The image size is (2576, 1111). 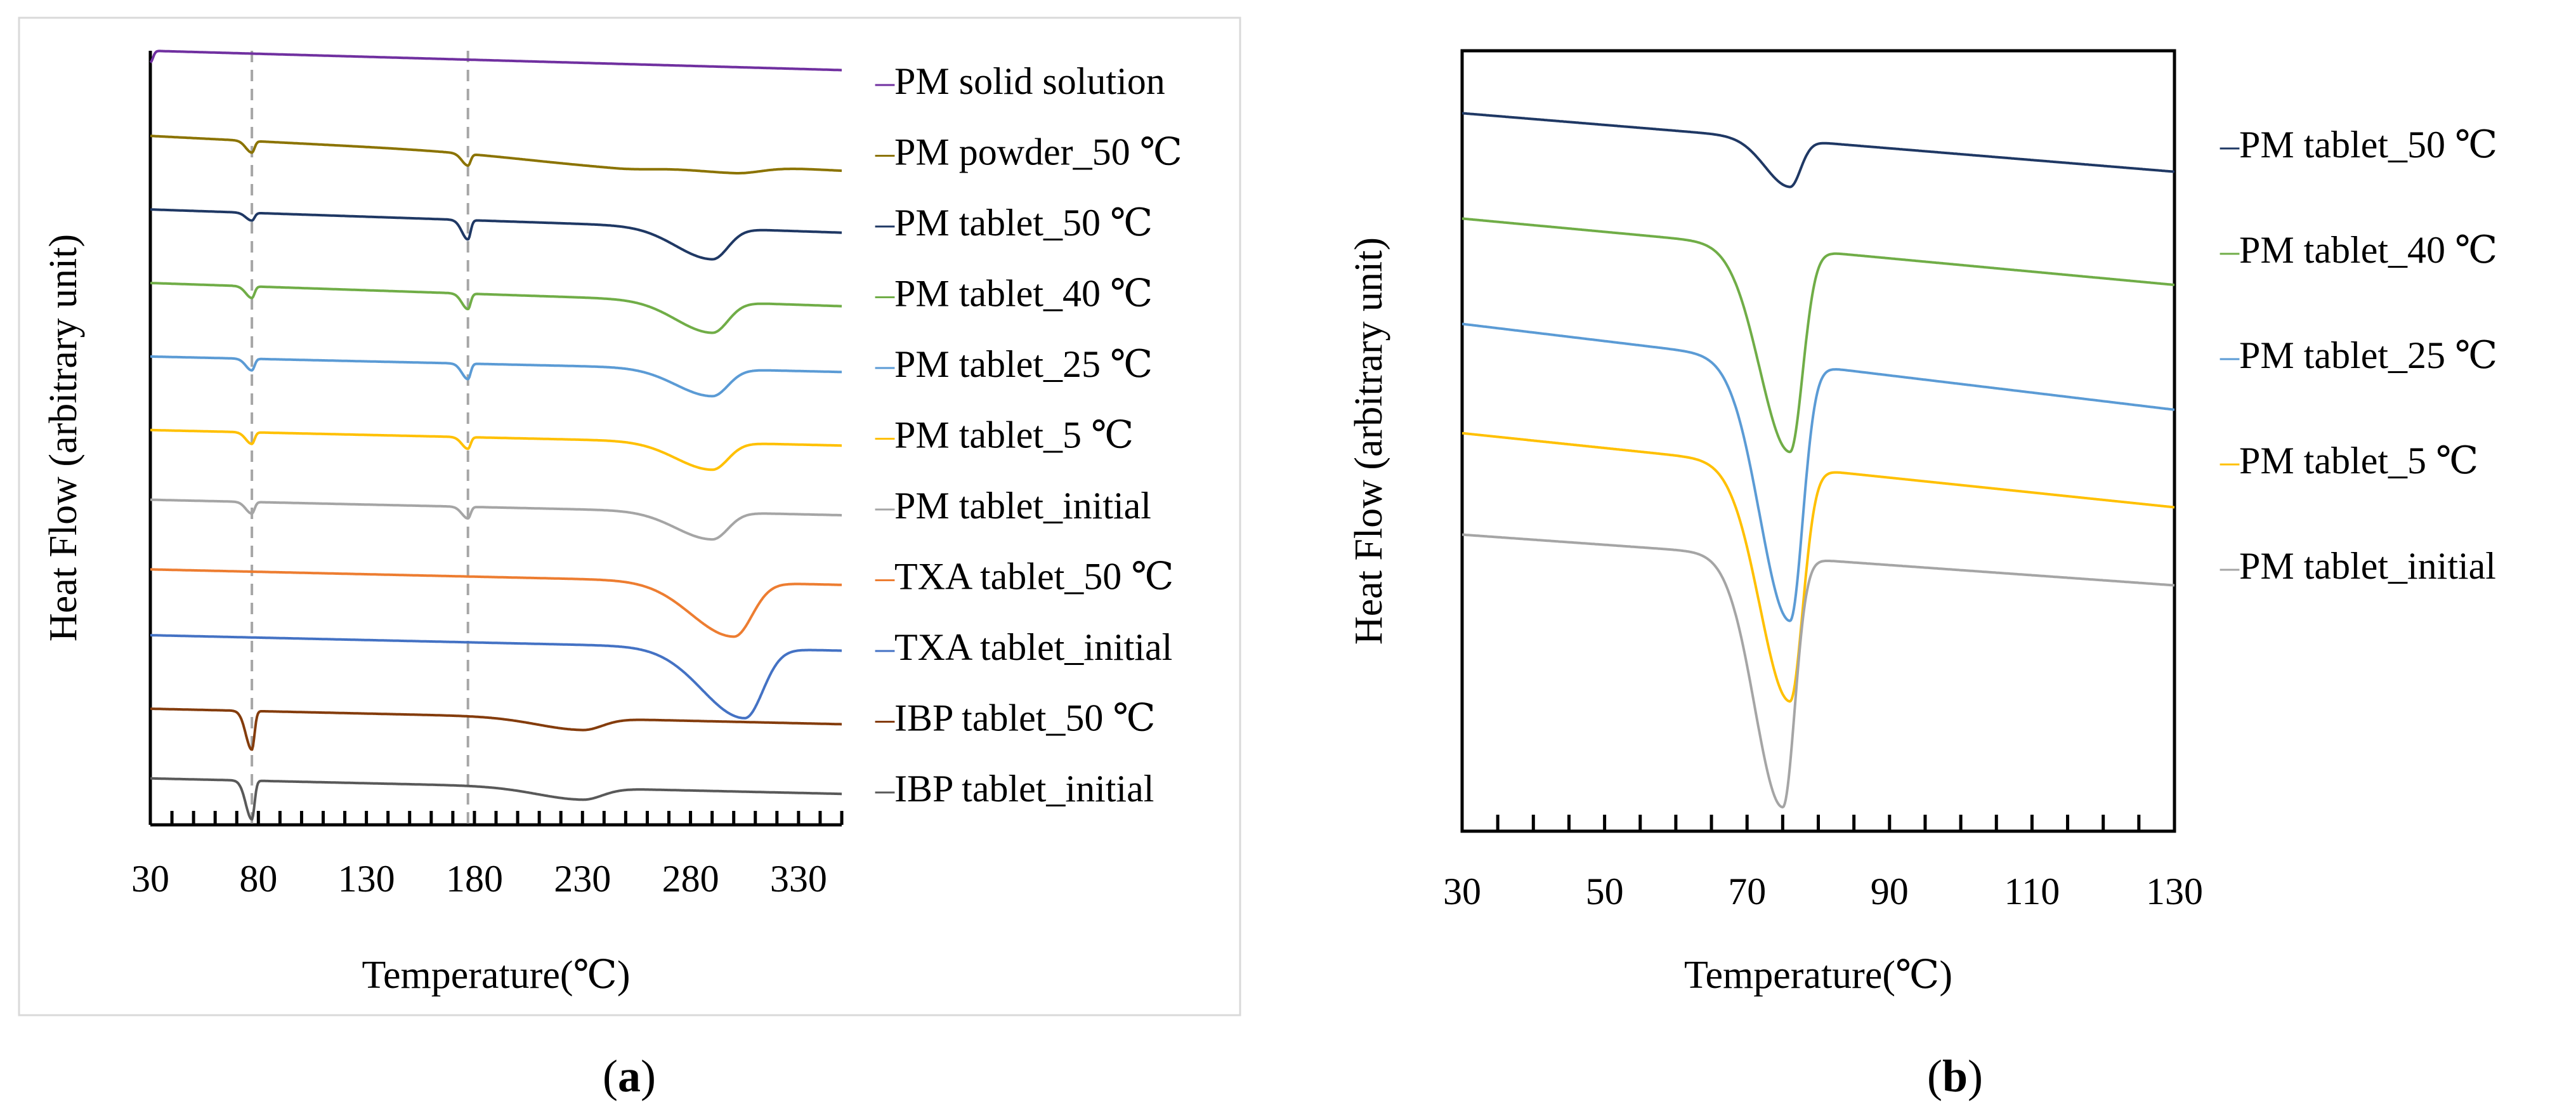 I want to click on panel-b-y-axis-title: Heat Flow (arbitrary unit), so click(x=1369, y=441).